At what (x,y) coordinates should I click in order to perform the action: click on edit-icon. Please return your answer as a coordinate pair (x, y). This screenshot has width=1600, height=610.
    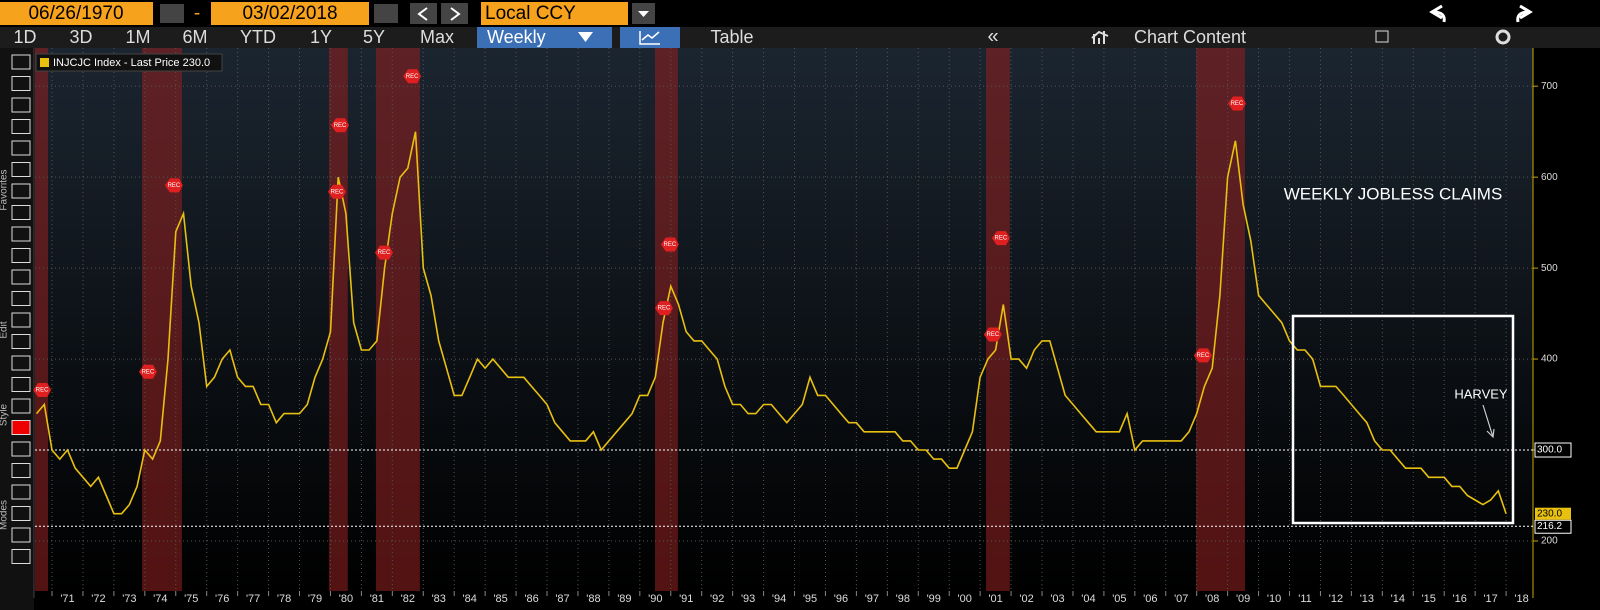
    Looking at the image, I should click on (1382, 36).